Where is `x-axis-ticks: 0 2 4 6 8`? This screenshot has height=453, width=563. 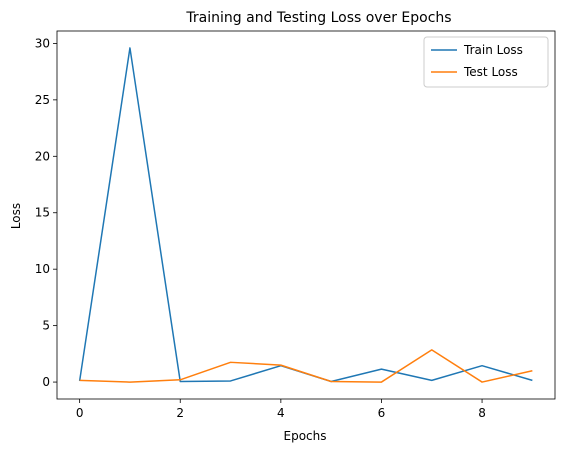
x-axis-ticks: 0 2 4 6 8 is located at coordinates (281, 409).